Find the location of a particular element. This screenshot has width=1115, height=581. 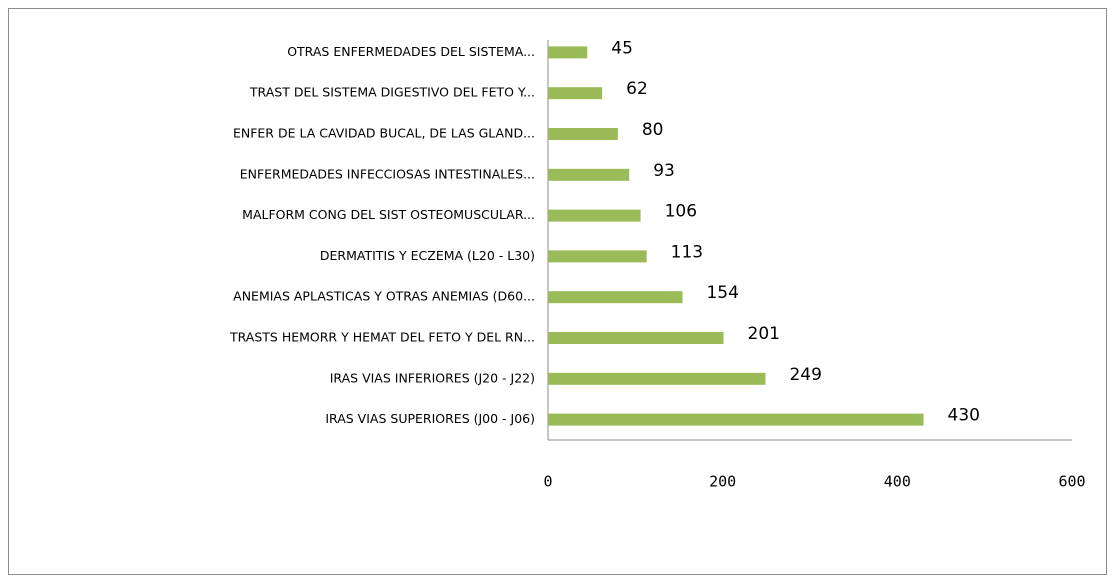

value-label: 106 is located at coordinates (681, 212).